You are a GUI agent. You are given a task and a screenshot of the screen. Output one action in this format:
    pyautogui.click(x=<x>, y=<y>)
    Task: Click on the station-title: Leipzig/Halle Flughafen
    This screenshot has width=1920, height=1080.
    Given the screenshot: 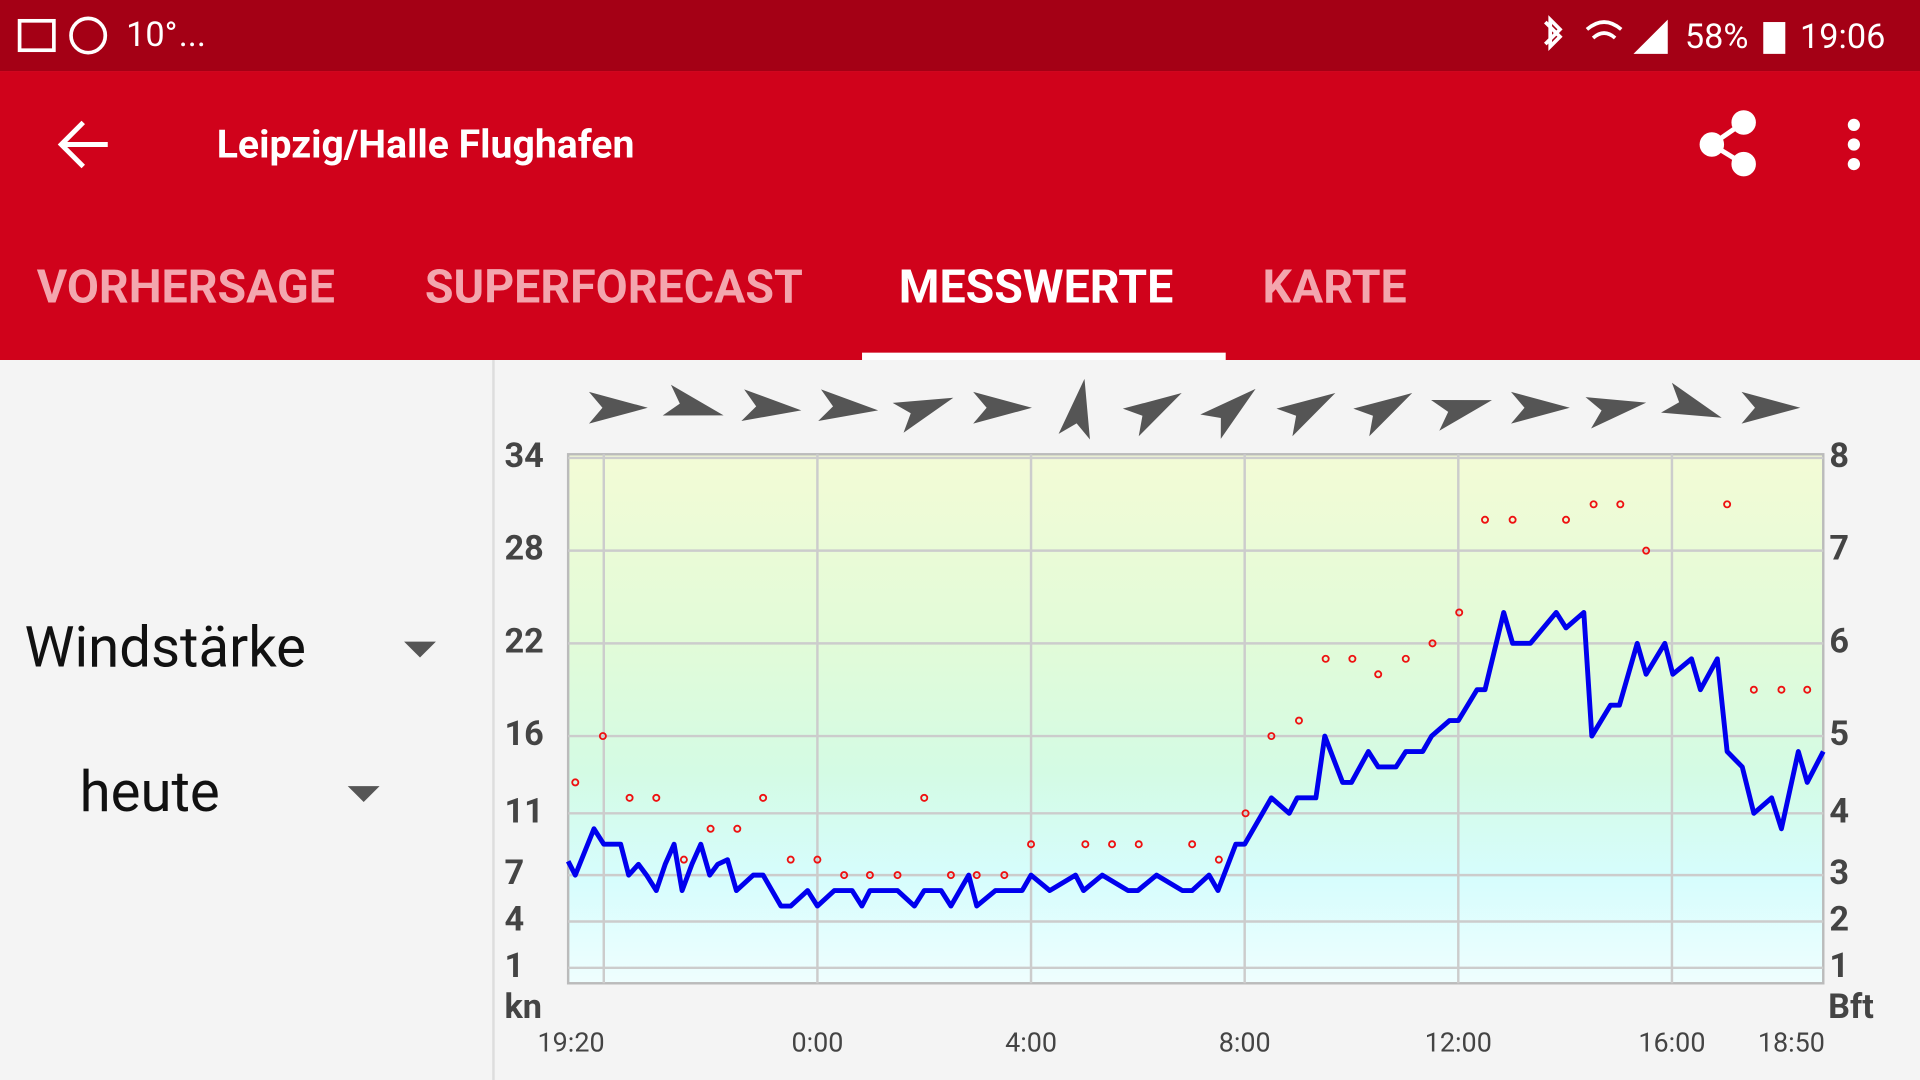 What is the action you would take?
    pyautogui.click(x=426, y=144)
    